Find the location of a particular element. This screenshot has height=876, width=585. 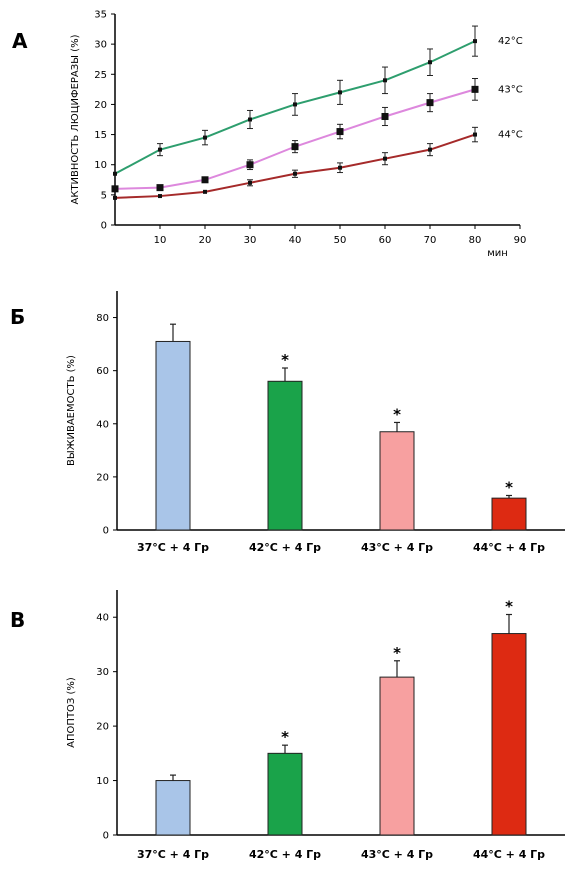

y-tick-label: 5 is located at coordinates (104, 195).